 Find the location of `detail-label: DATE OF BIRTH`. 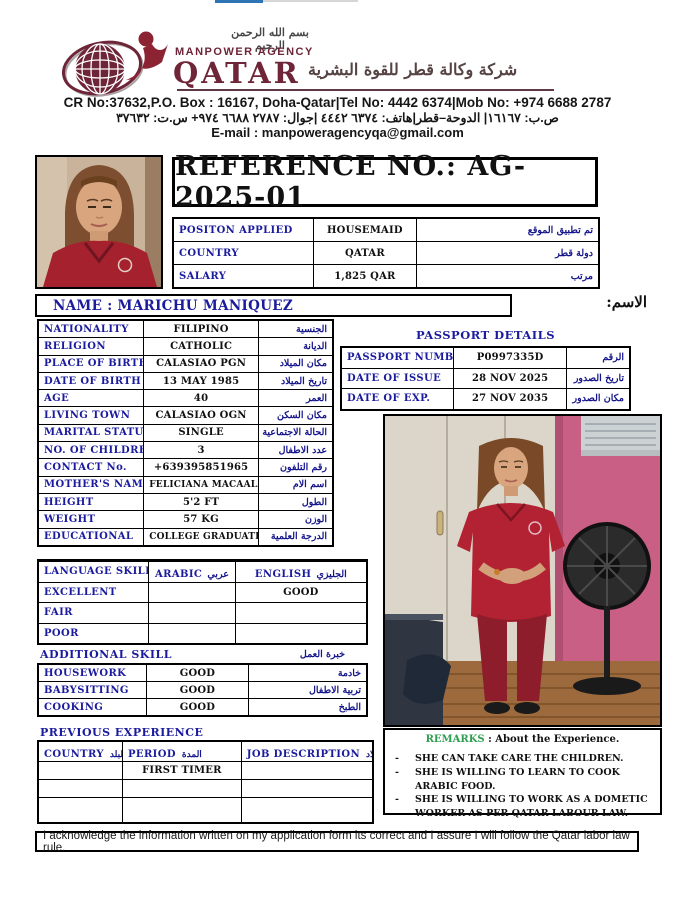

detail-label: DATE OF BIRTH is located at coordinates (91, 381).